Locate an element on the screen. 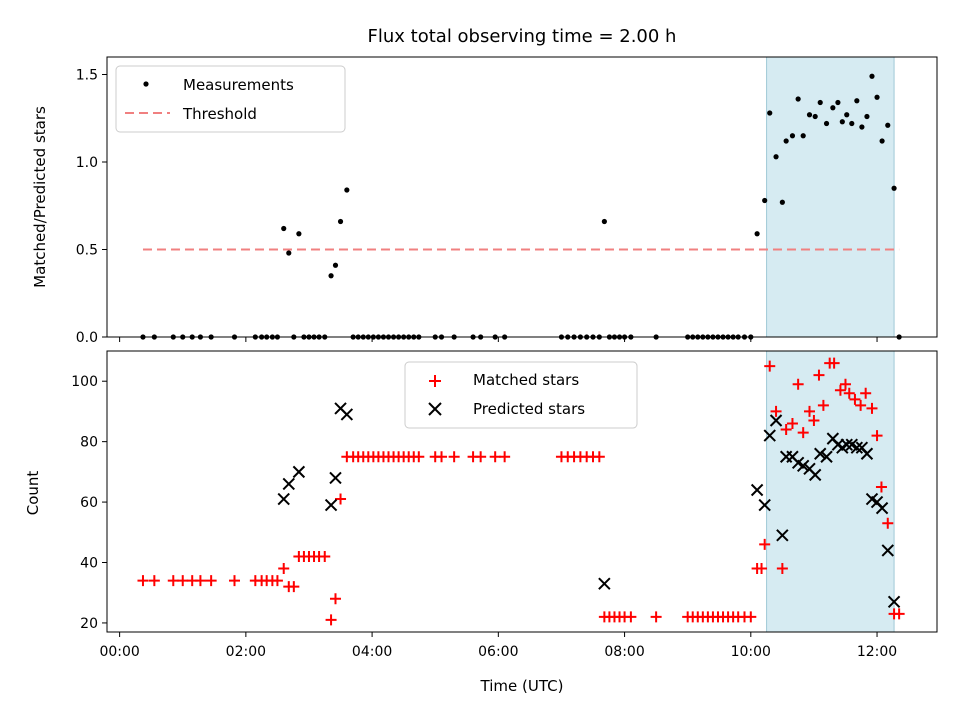 The width and height of the screenshot is (960, 720). bottom-y-tick-label: 100 is located at coordinates (84, 382).